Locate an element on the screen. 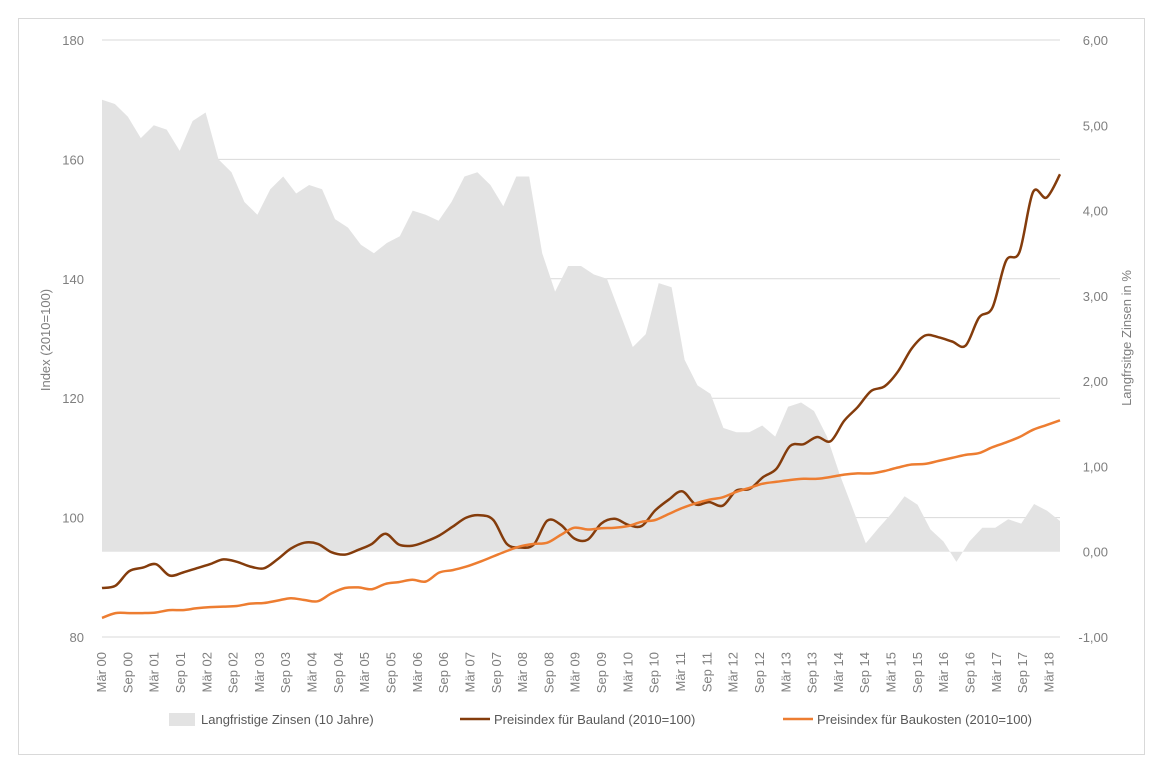 The image size is (1160, 768). x-axis-tick-label: Sep 13 is located at coordinates (812, 672).